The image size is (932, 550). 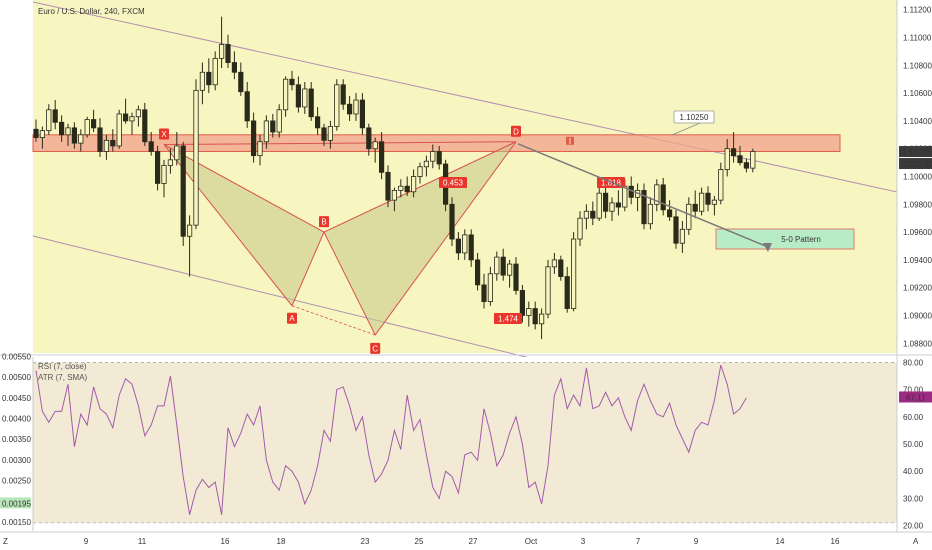 What do you see at coordinates (915, 397) in the screenshot?
I see `rsi-value-tag` at bounding box center [915, 397].